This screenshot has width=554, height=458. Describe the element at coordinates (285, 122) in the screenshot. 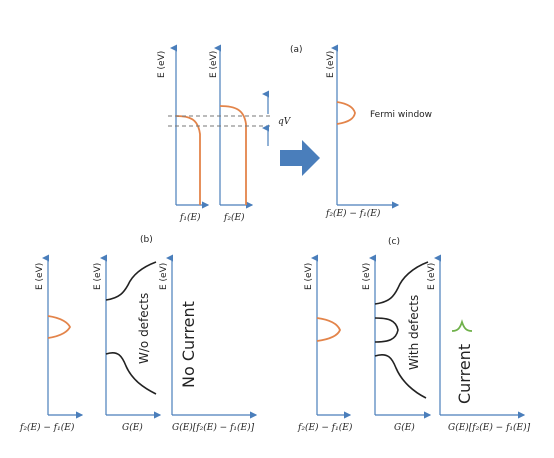

I see `bias-label: qV` at that location.